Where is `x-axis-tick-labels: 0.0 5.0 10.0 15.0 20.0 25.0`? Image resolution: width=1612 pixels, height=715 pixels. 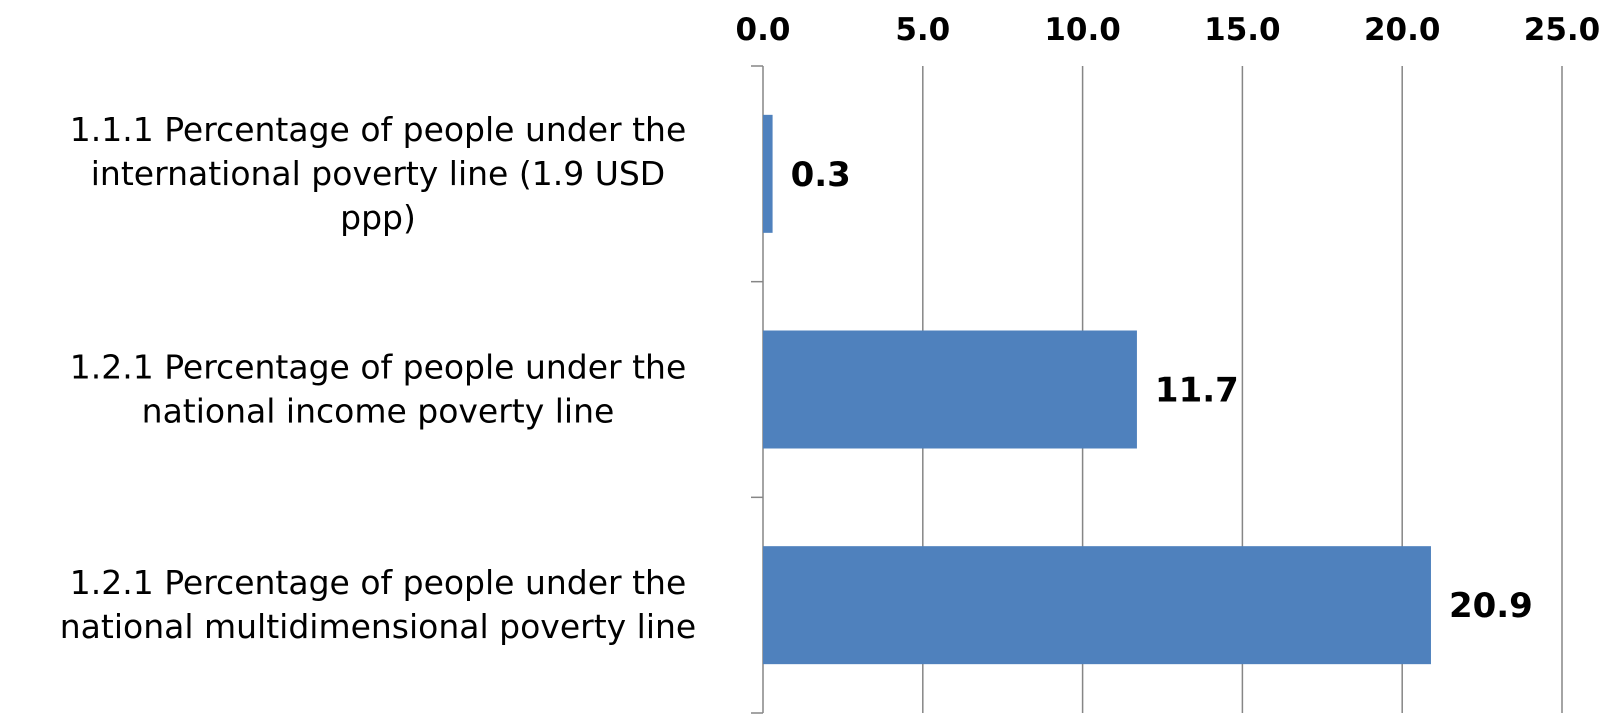
x-axis-tick-labels: 0.0 5.0 10.0 15.0 20.0 25.0 is located at coordinates (1168, 30).